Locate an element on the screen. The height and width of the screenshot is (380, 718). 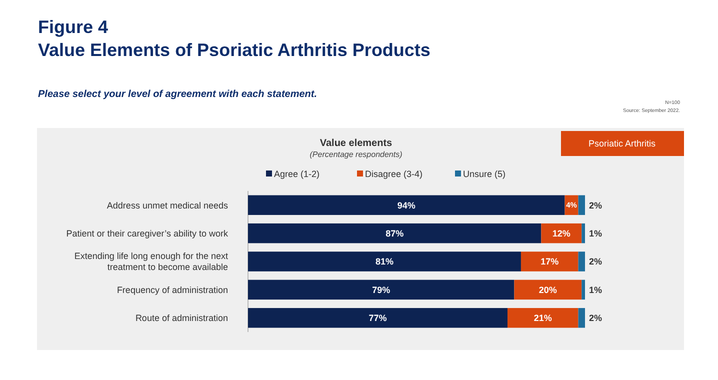
data-label: 81% is located at coordinates (384, 261).